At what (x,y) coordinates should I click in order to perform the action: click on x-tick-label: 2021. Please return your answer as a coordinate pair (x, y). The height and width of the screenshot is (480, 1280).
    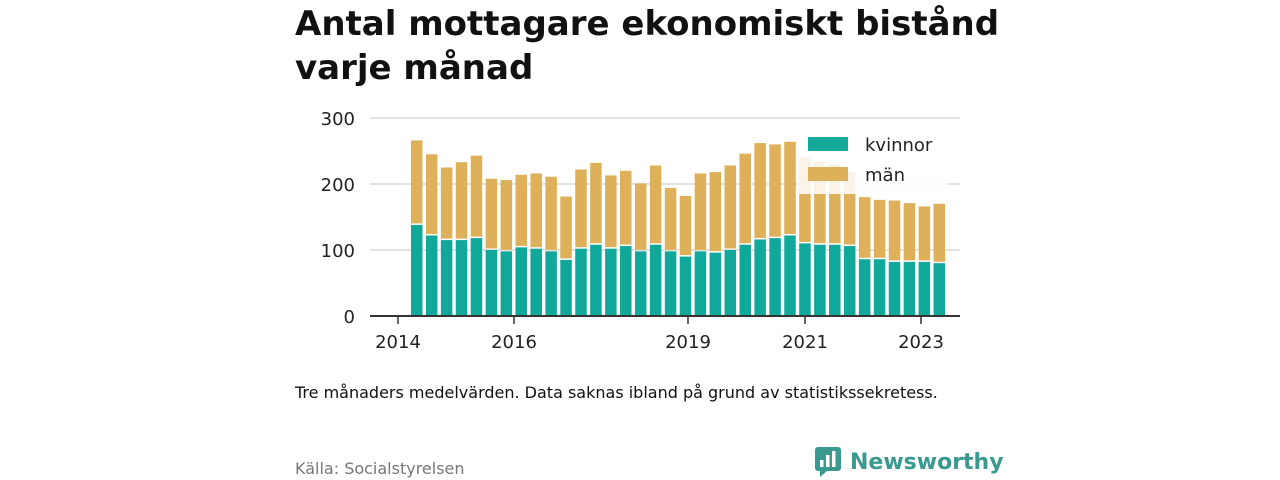
    Looking at the image, I should click on (805, 342).